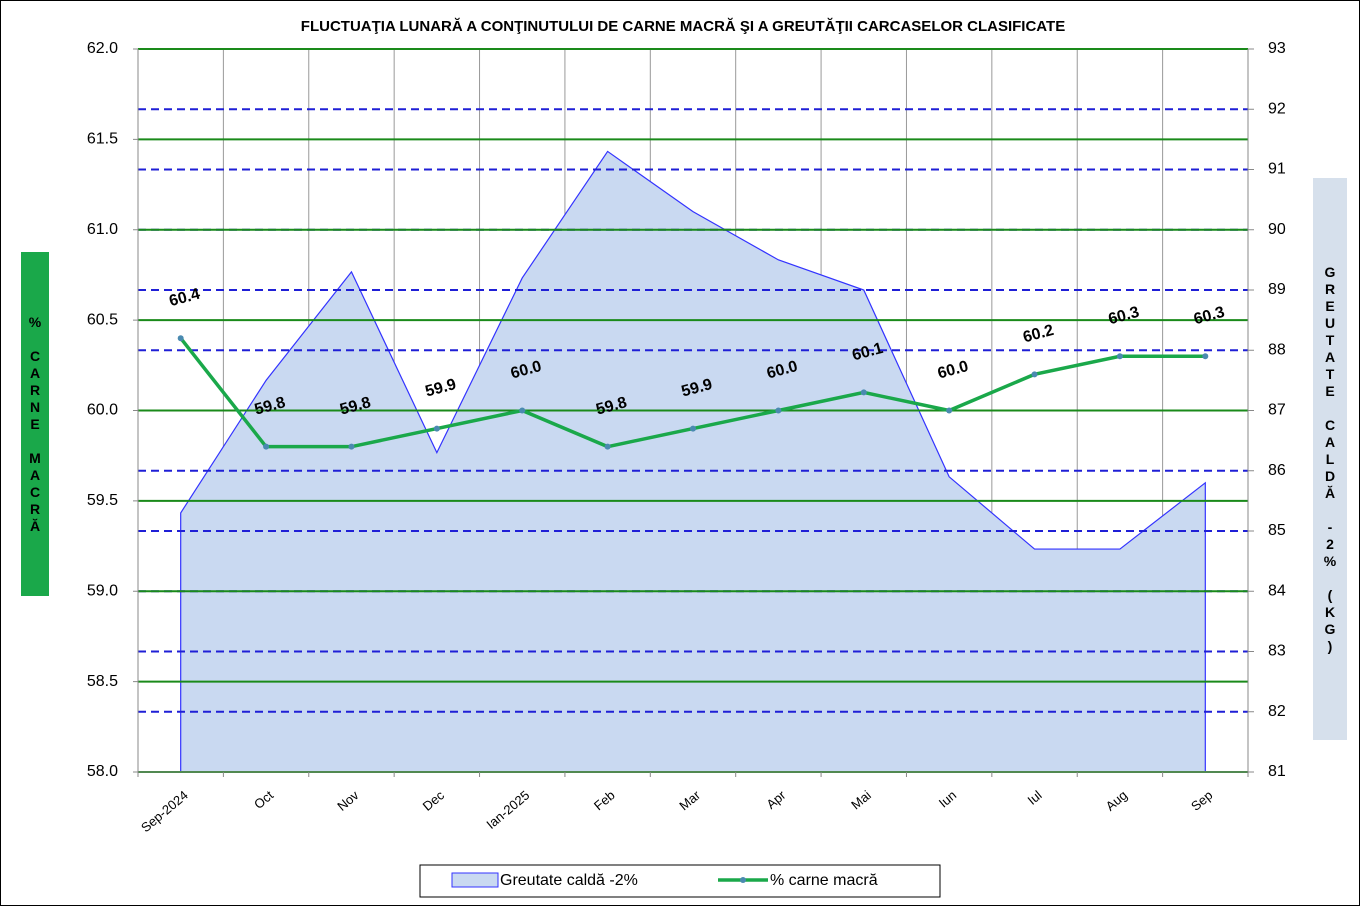 Image resolution: width=1360 pixels, height=906 pixels. Describe the element at coordinates (743, 880) in the screenshot. I see `legend-swatch-point` at that location.